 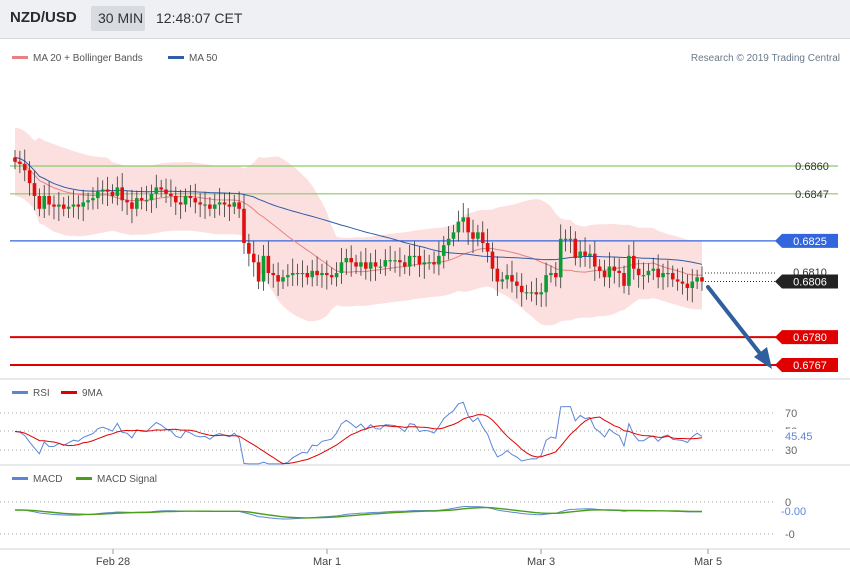 What do you see at coordinates (765, 58) in the screenshot?
I see `copyright-text: Research © 2019 Trading Central` at bounding box center [765, 58].